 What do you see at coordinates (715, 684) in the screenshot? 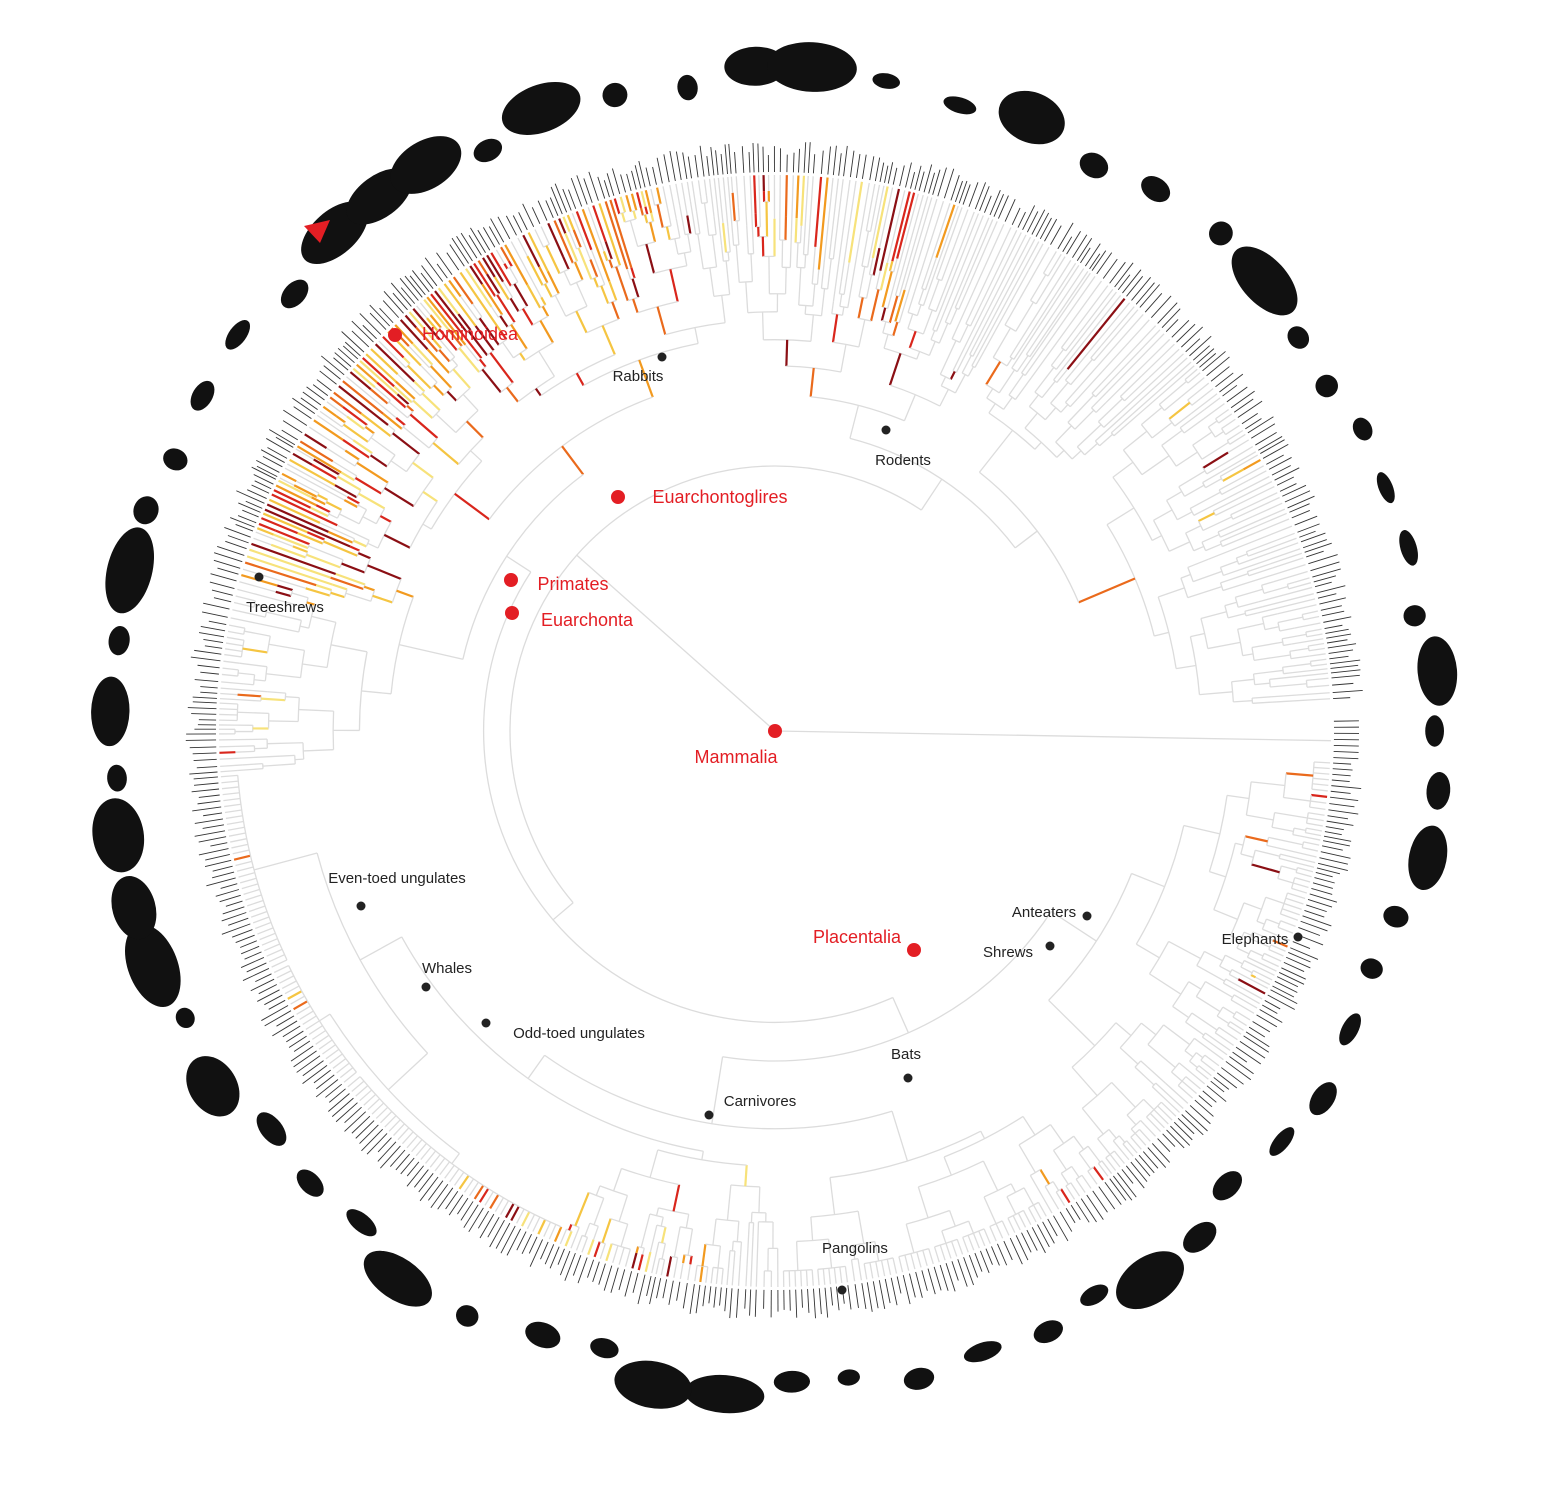
I see `branch-arc` at bounding box center [715, 684].